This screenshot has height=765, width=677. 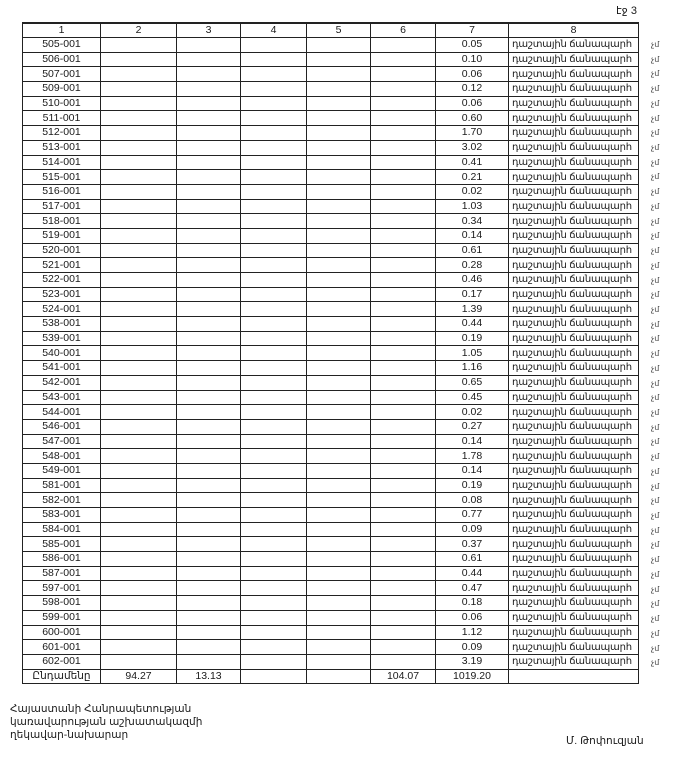 I want to click on table-row: 587-001 0.44 դաշտային ճանապարհ, so click(x=330, y=573).